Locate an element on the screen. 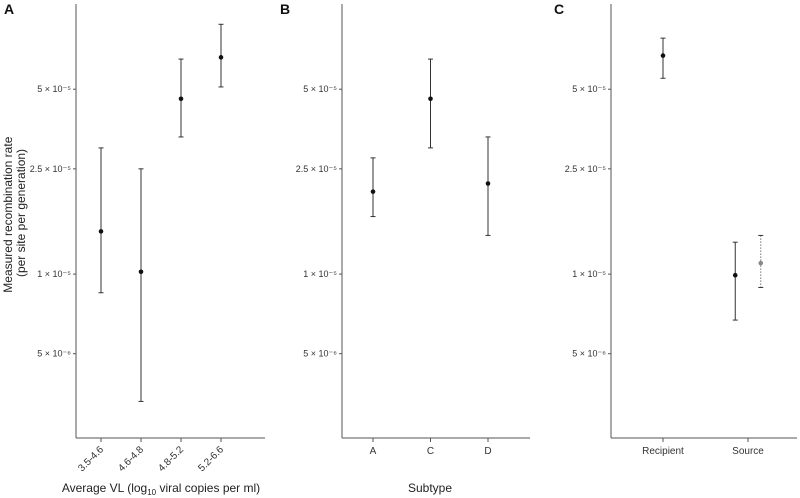 This screenshot has width=800, height=498. x-tick-label: Recipient is located at coordinates (663, 451).